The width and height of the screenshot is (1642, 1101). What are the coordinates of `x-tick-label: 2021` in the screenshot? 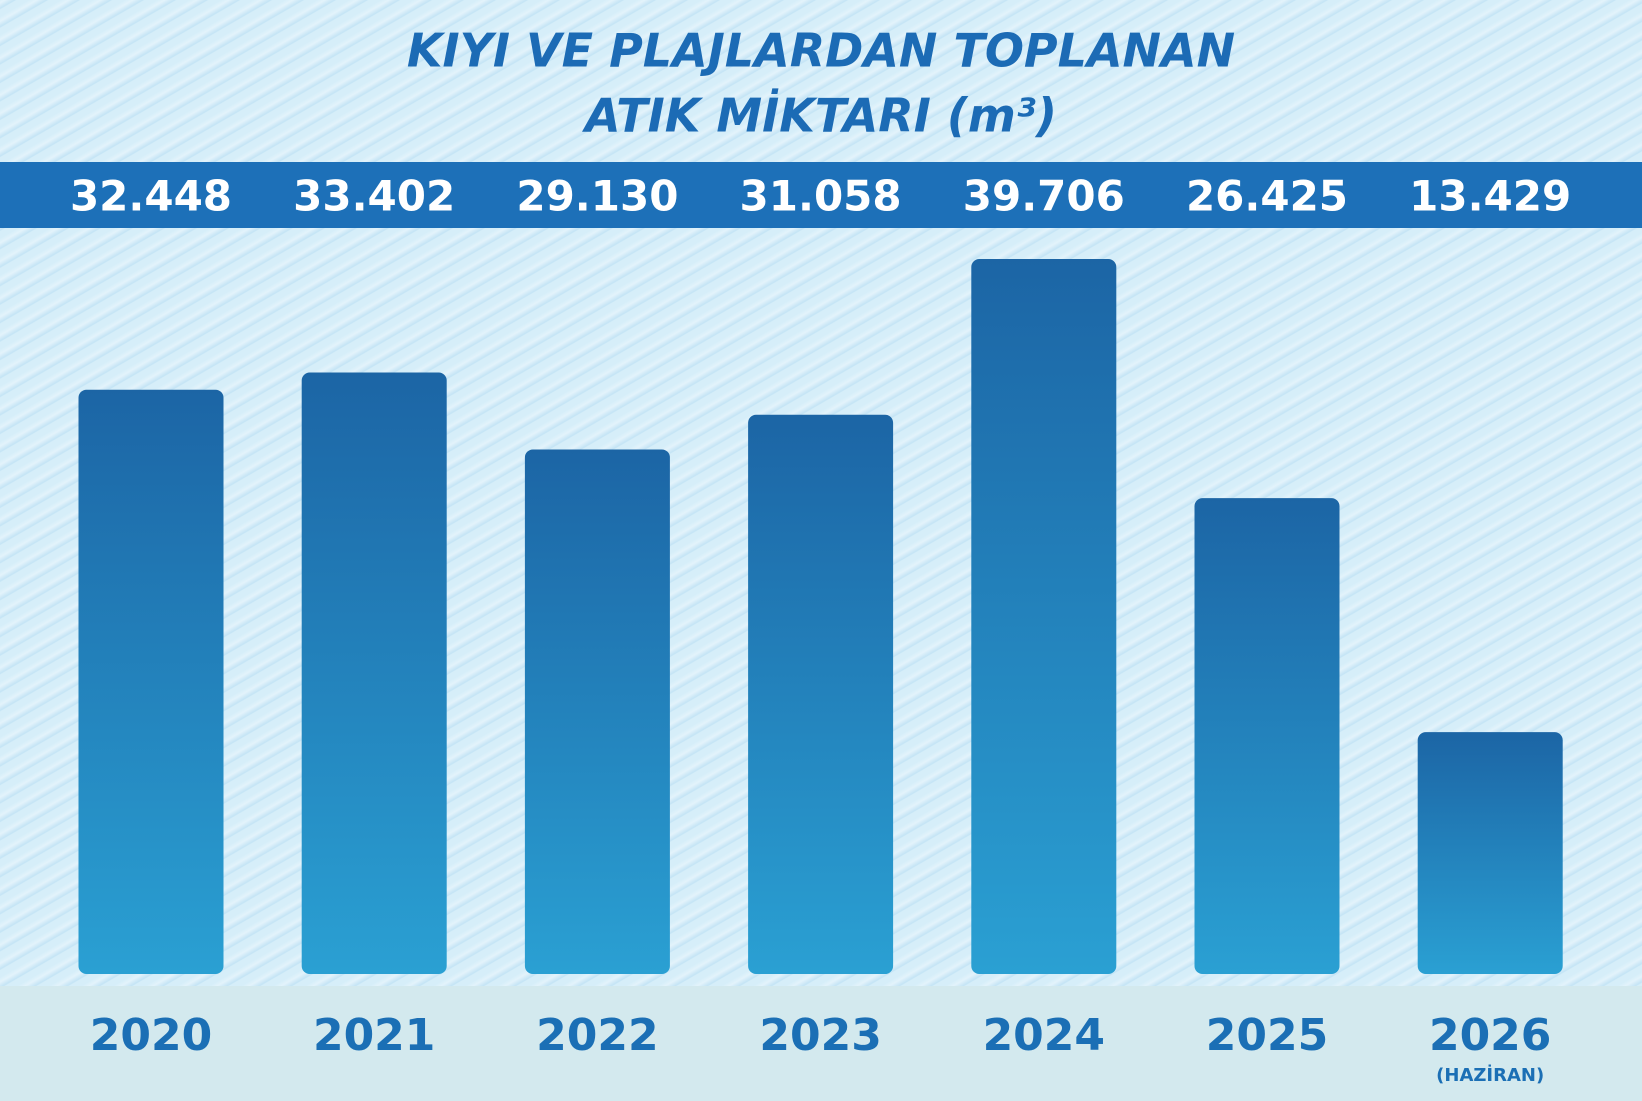 It's located at (374, 1035).